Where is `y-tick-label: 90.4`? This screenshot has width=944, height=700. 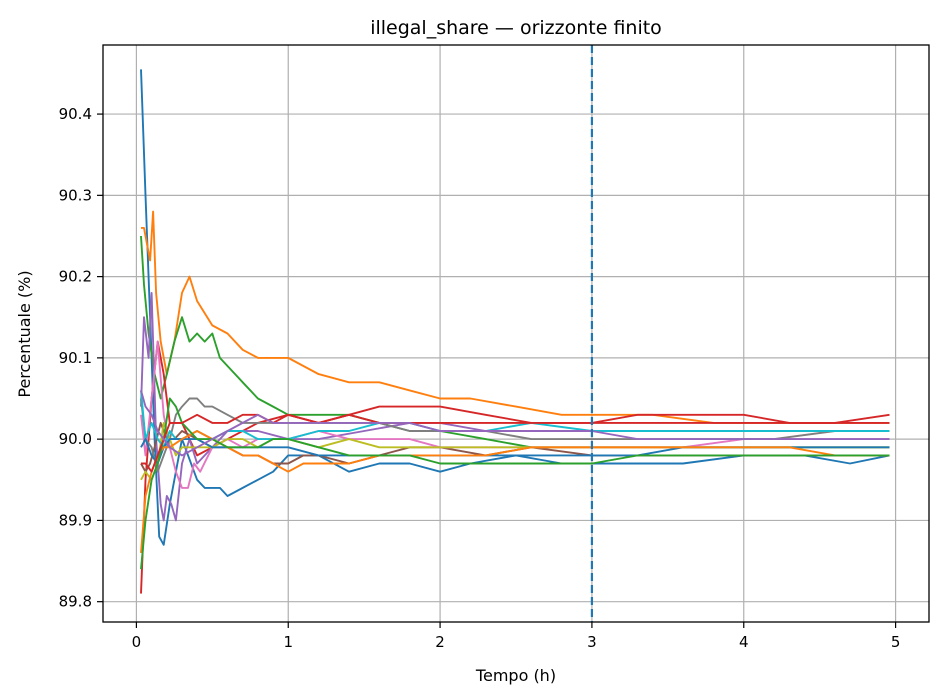
y-tick-label: 90.4 is located at coordinates (75, 114).